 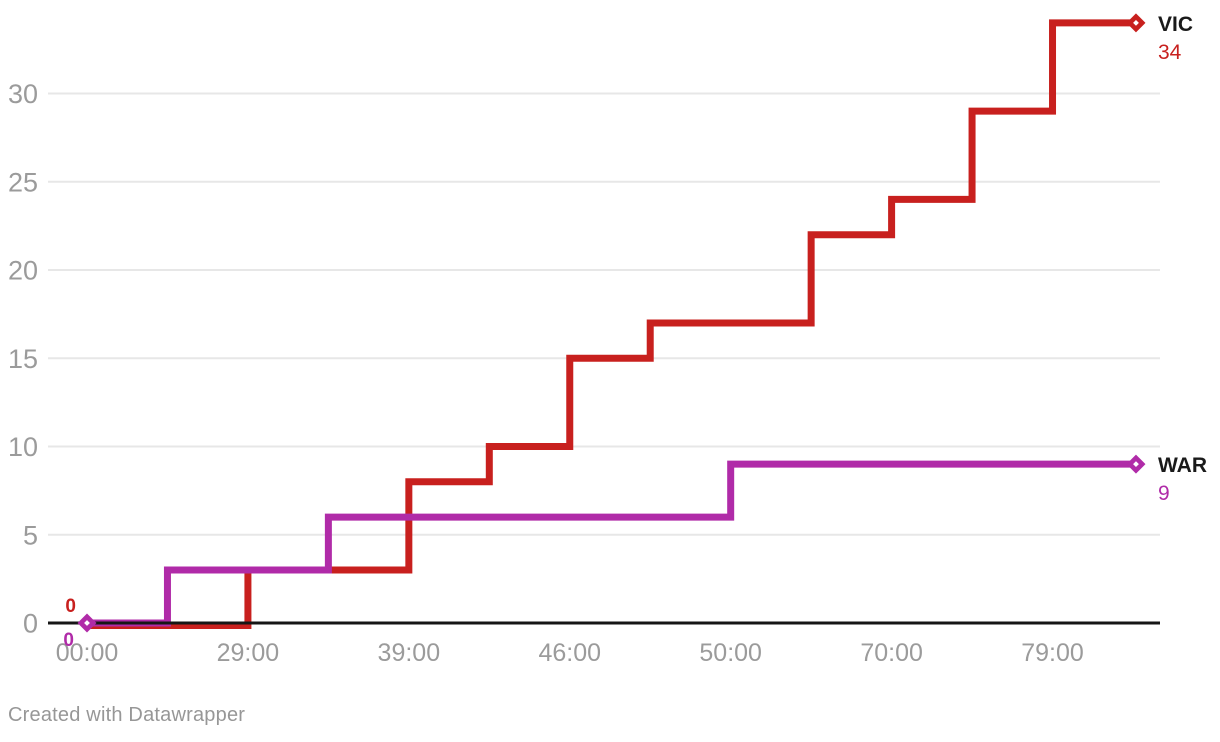 What do you see at coordinates (248, 653) in the screenshot?
I see `x-tick-label-29:00: 29:00` at bounding box center [248, 653].